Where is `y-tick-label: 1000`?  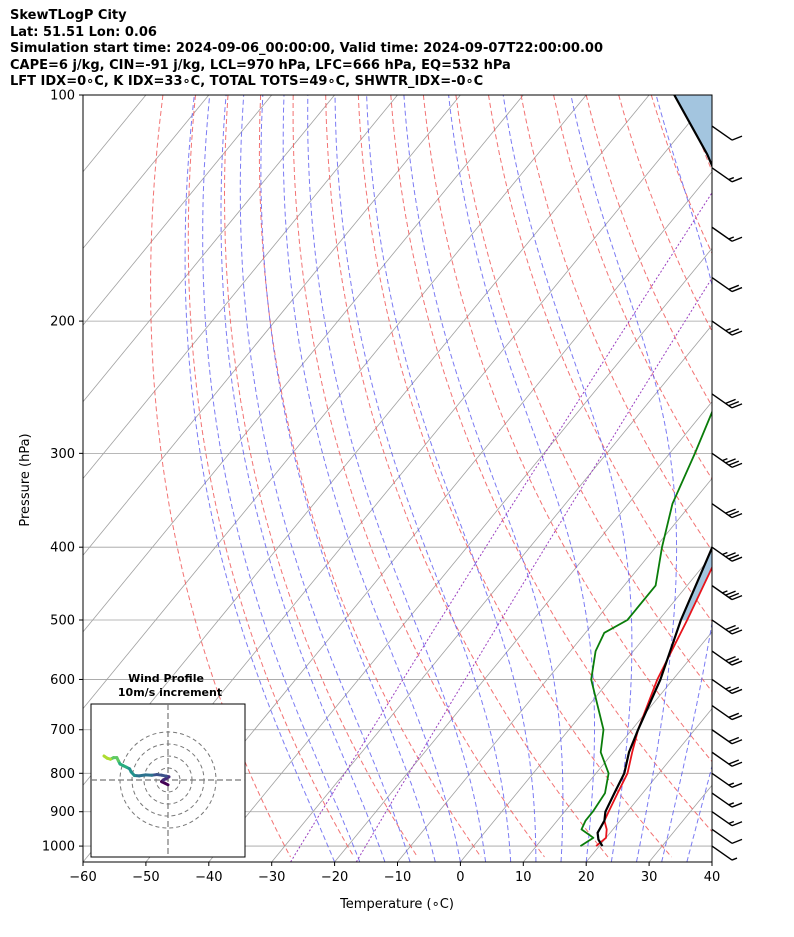 y-tick-label: 1000 is located at coordinates (58, 847).